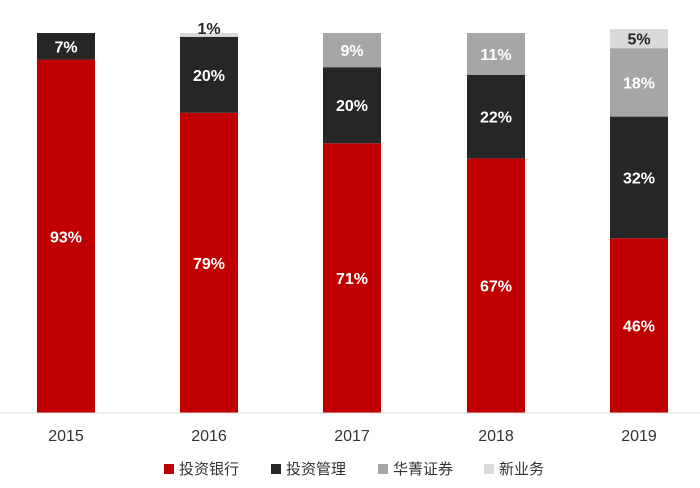 This screenshot has width=700, height=488. I want to click on x-tick-label: 2017, so click(352, 436).